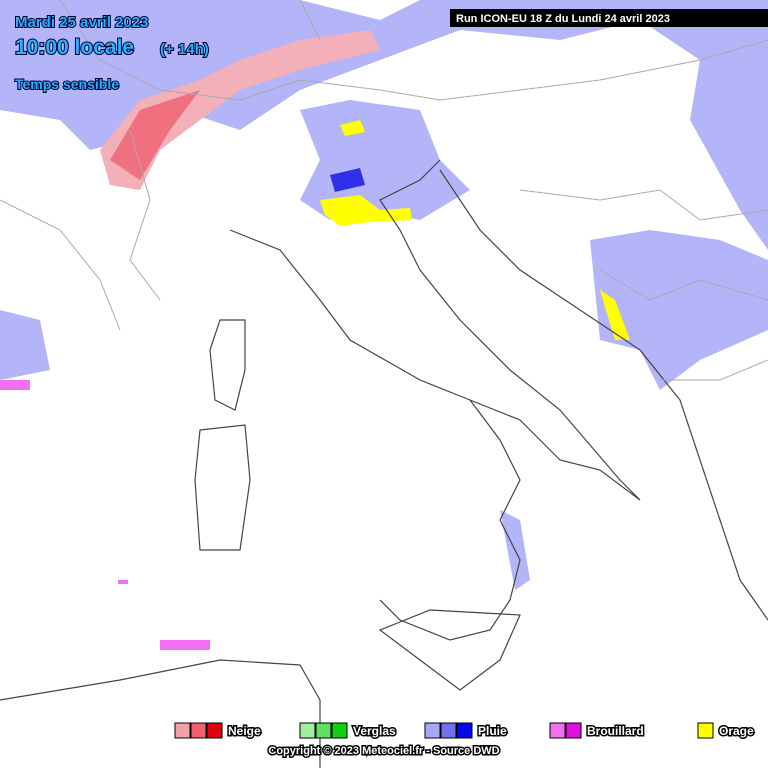  I want to click on fog-areas, so click(105, 515).